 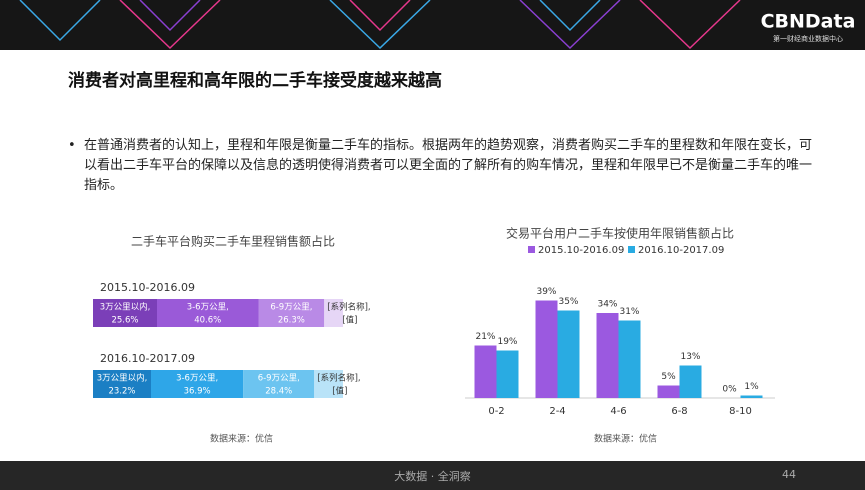 What do you see at coordinates (679, 411) in the screenshot?
I see `x-tick-label: 6-8` at bounding box center [679, 411].